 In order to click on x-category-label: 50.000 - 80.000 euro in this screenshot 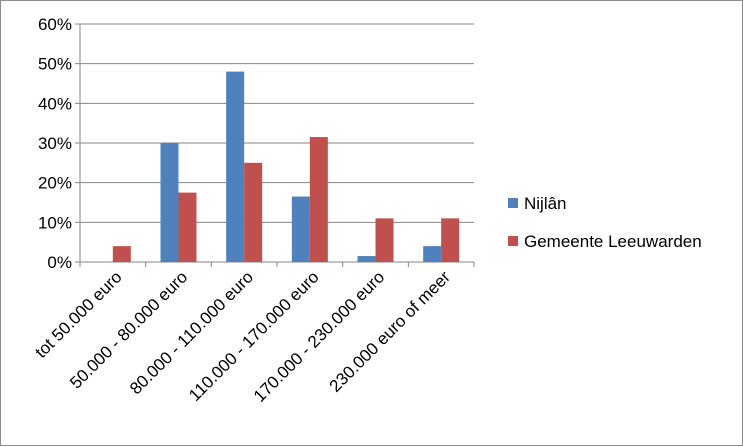, I will do `click(128, 329)`.